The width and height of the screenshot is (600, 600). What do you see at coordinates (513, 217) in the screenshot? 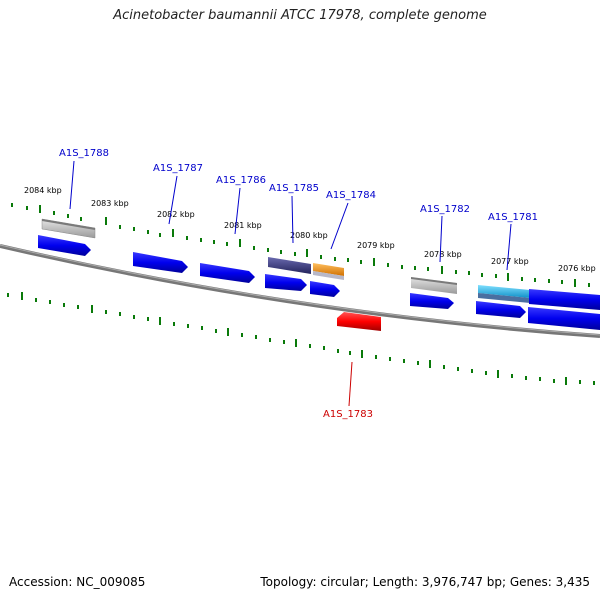
I see `gene-label-1781: A1S_1781` at bounding box center [513, 217].